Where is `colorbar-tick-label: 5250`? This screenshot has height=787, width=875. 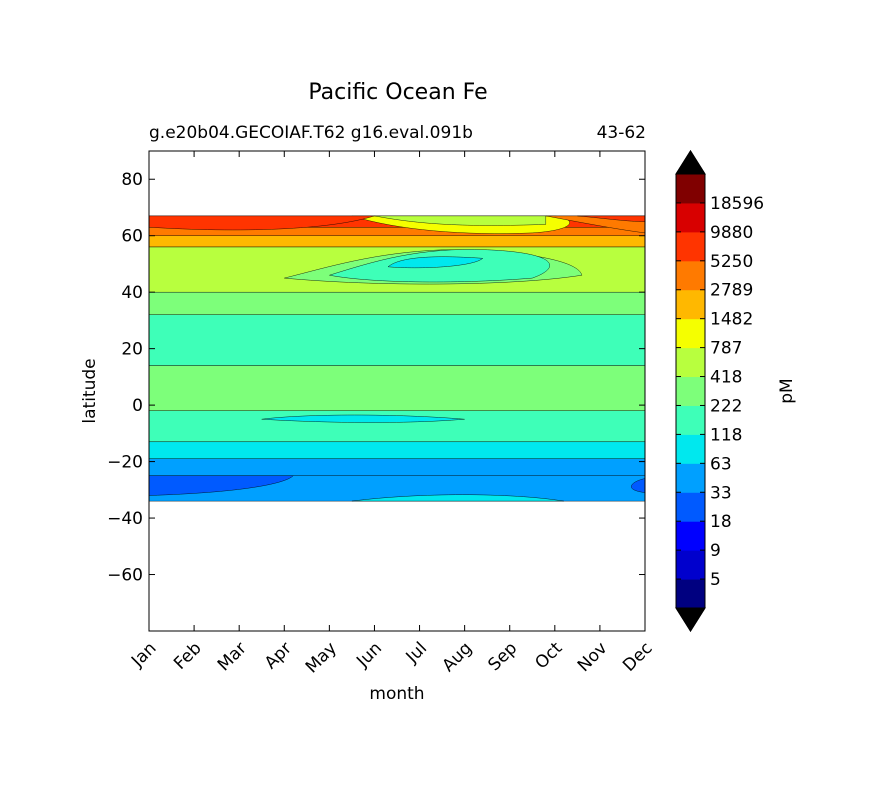 colorbar-tick-label: 5250 is located at coordinates (731, 262).